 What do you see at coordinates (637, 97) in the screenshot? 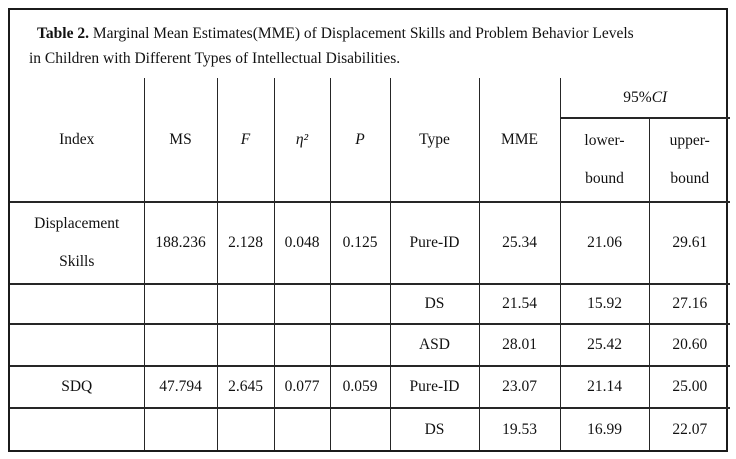
I see `header-95ci-prefix: 95%` at bounding box center [637, 97].